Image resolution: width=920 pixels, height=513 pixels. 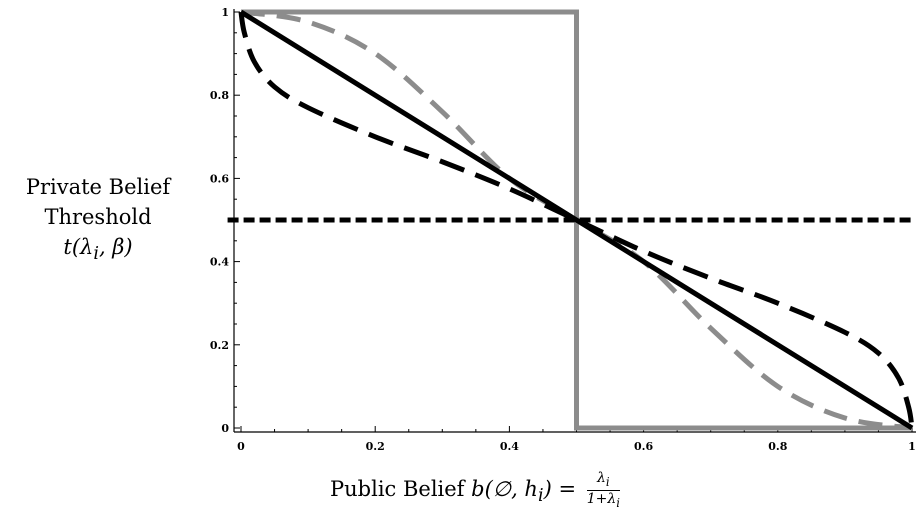 I want to click on y-axis-label-line1: Private Belief, so click(x=98, y=187).